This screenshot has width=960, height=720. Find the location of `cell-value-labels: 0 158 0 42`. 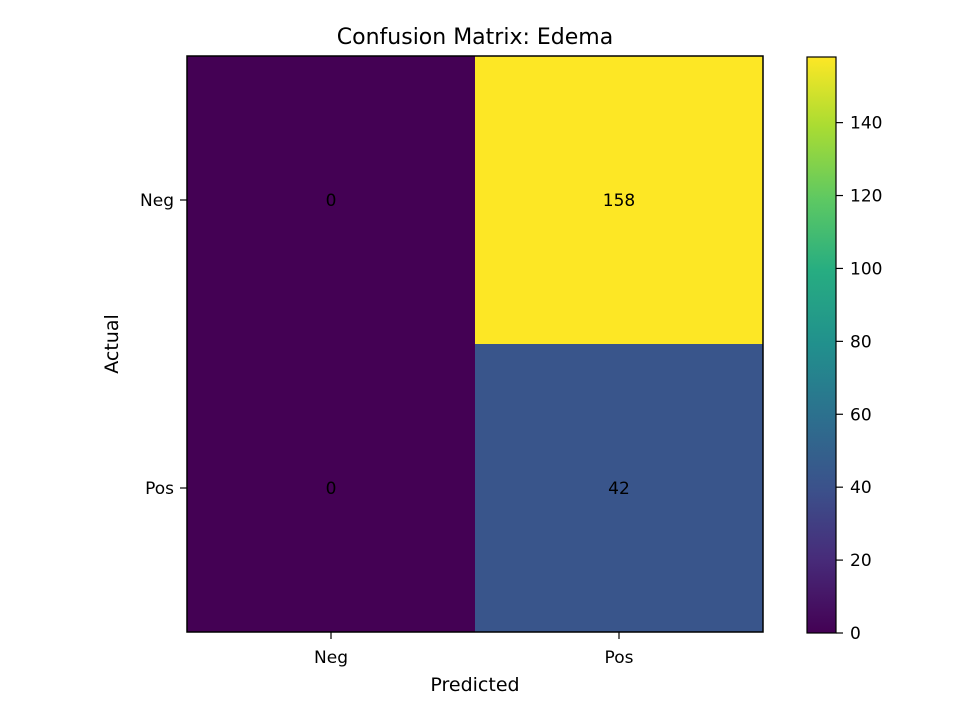

cell-value-labels: 0 158 0 42 is located at coordinates (481, 345).